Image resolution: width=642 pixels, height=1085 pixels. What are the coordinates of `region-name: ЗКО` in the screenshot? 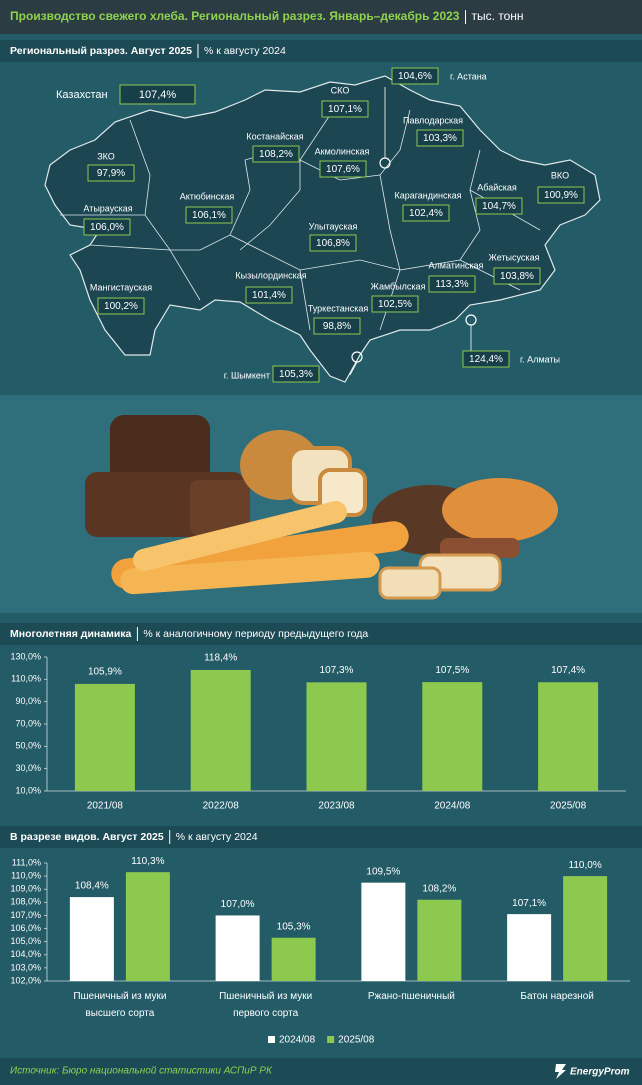 It's located at (106, 156).